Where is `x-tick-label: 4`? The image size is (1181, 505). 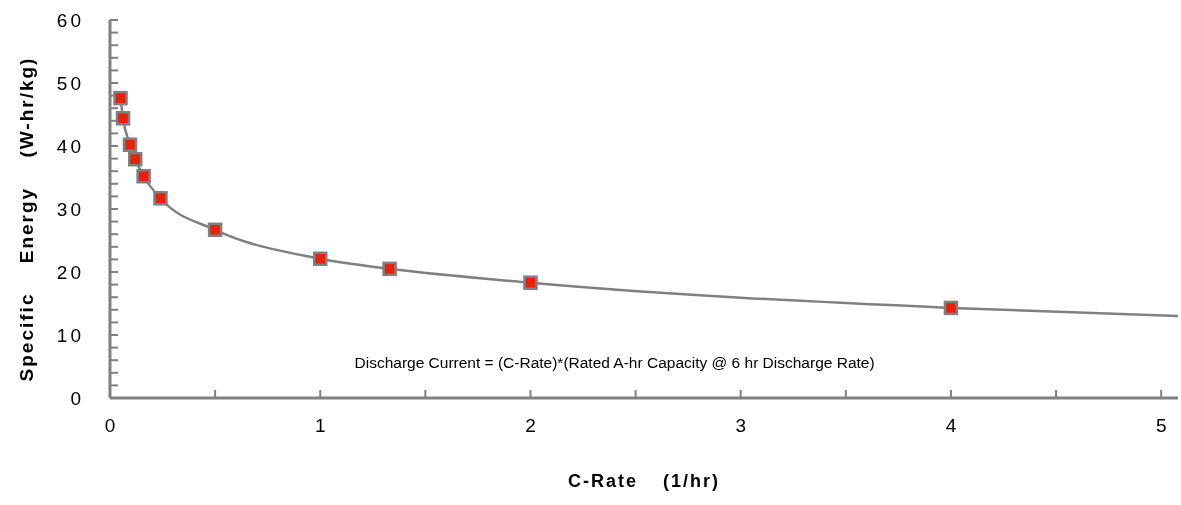
x-tick-label: 4 is located at coordinates (951, 425).